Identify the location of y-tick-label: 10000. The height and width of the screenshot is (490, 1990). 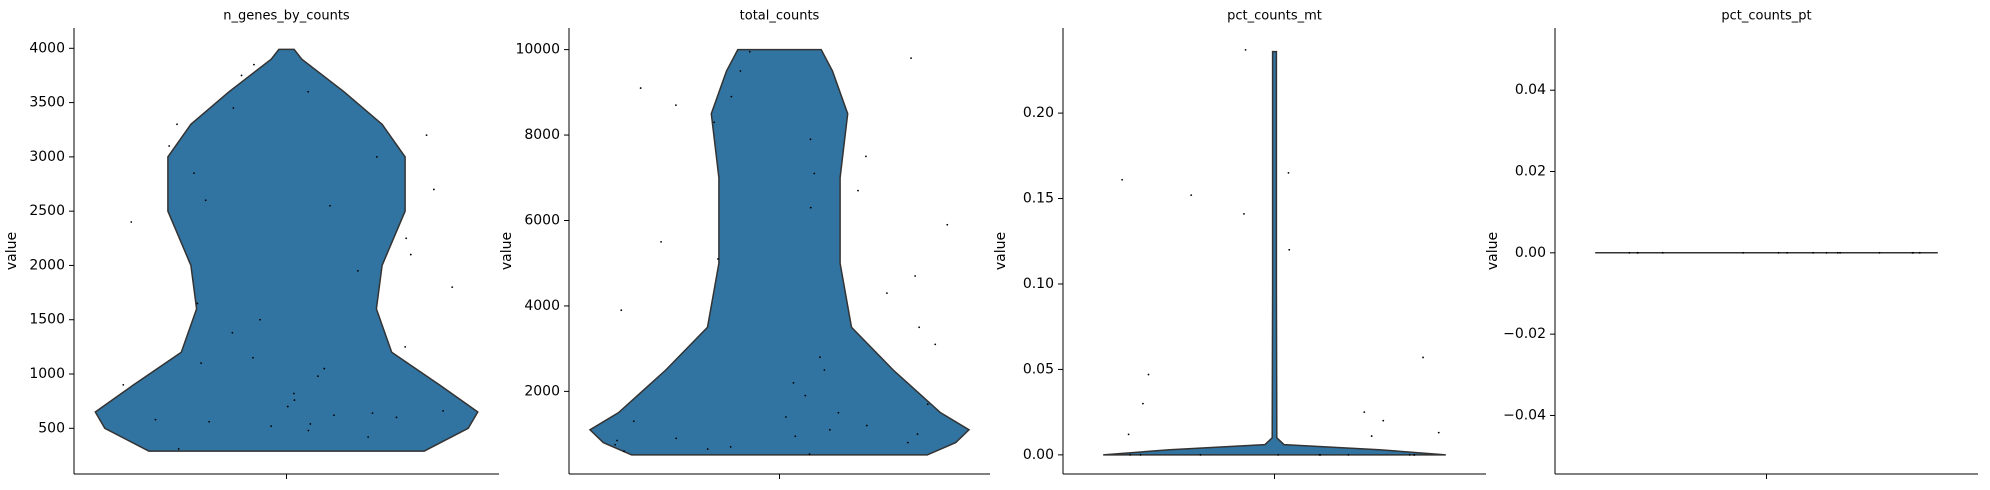
(537, 50).